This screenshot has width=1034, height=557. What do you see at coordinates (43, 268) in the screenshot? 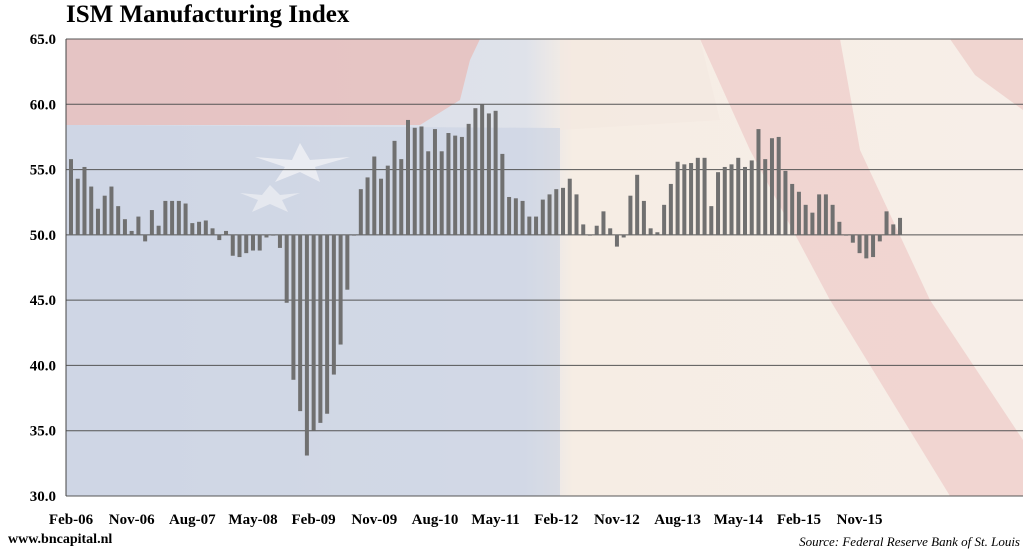
I see `y-axis-ticks: 30.0 35.0 40.0 45.0 50.0 55.0 60.0 65.0` at bounding box center [43, 268].